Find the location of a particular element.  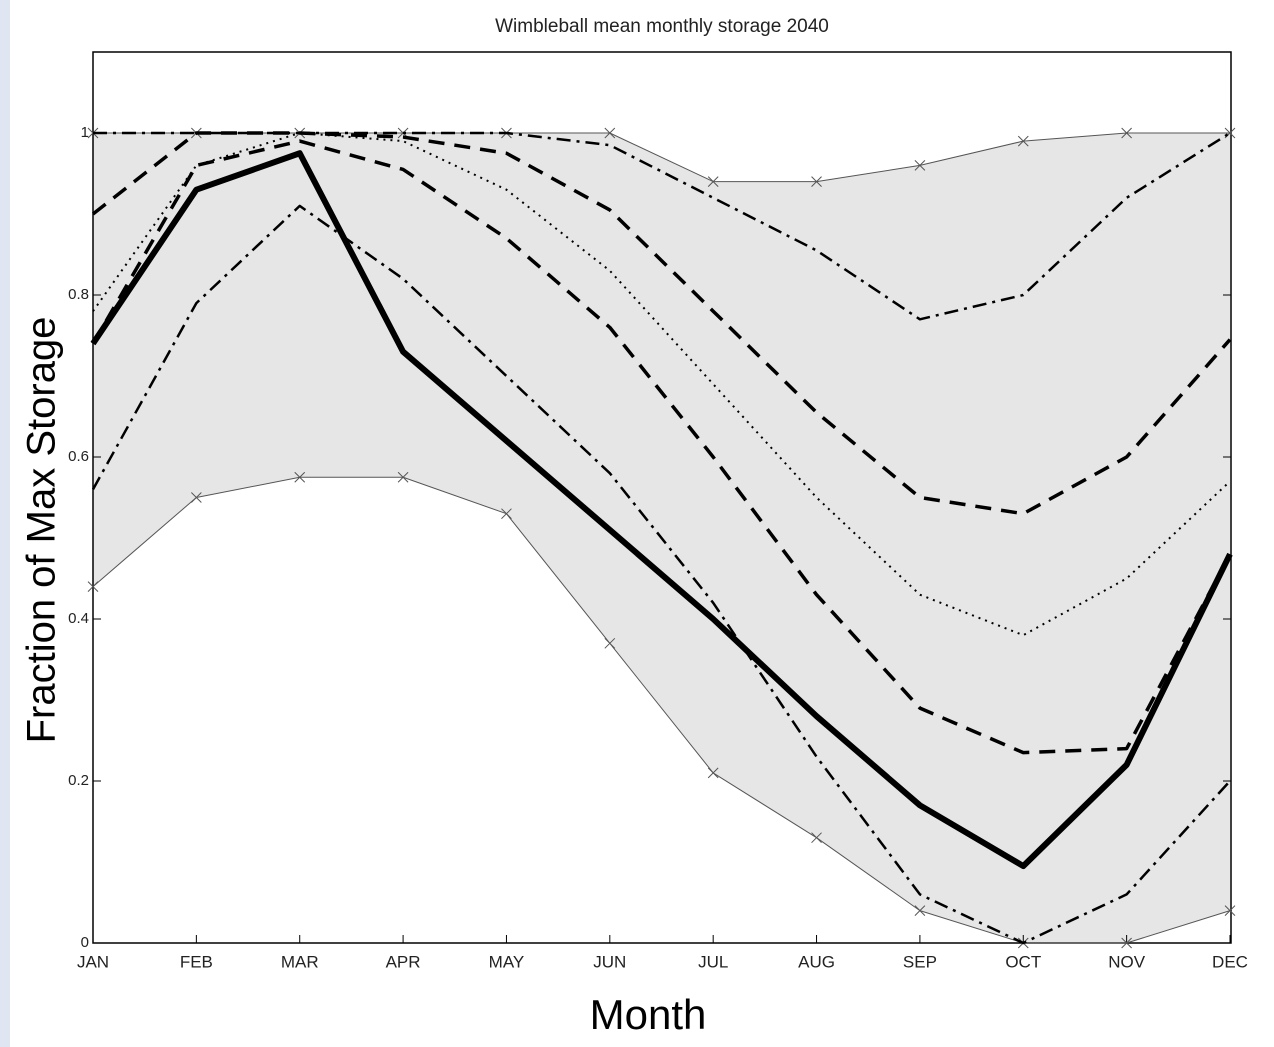

x-tick-label: JUN is located at coordinates (609, 961).